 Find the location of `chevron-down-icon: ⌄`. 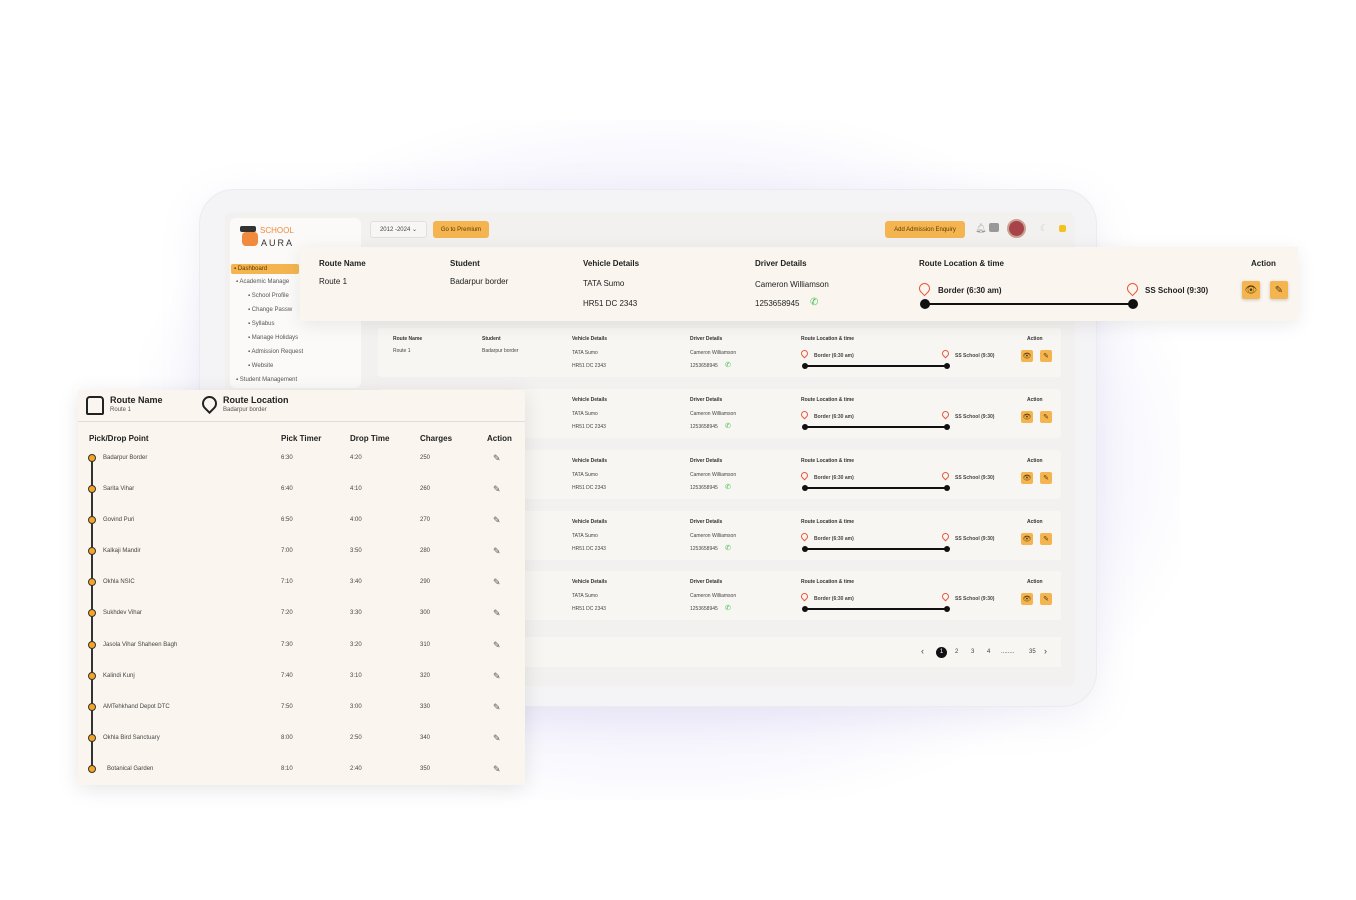

chevron-down-icon: ⌄ is located at coordinates (415, 230).